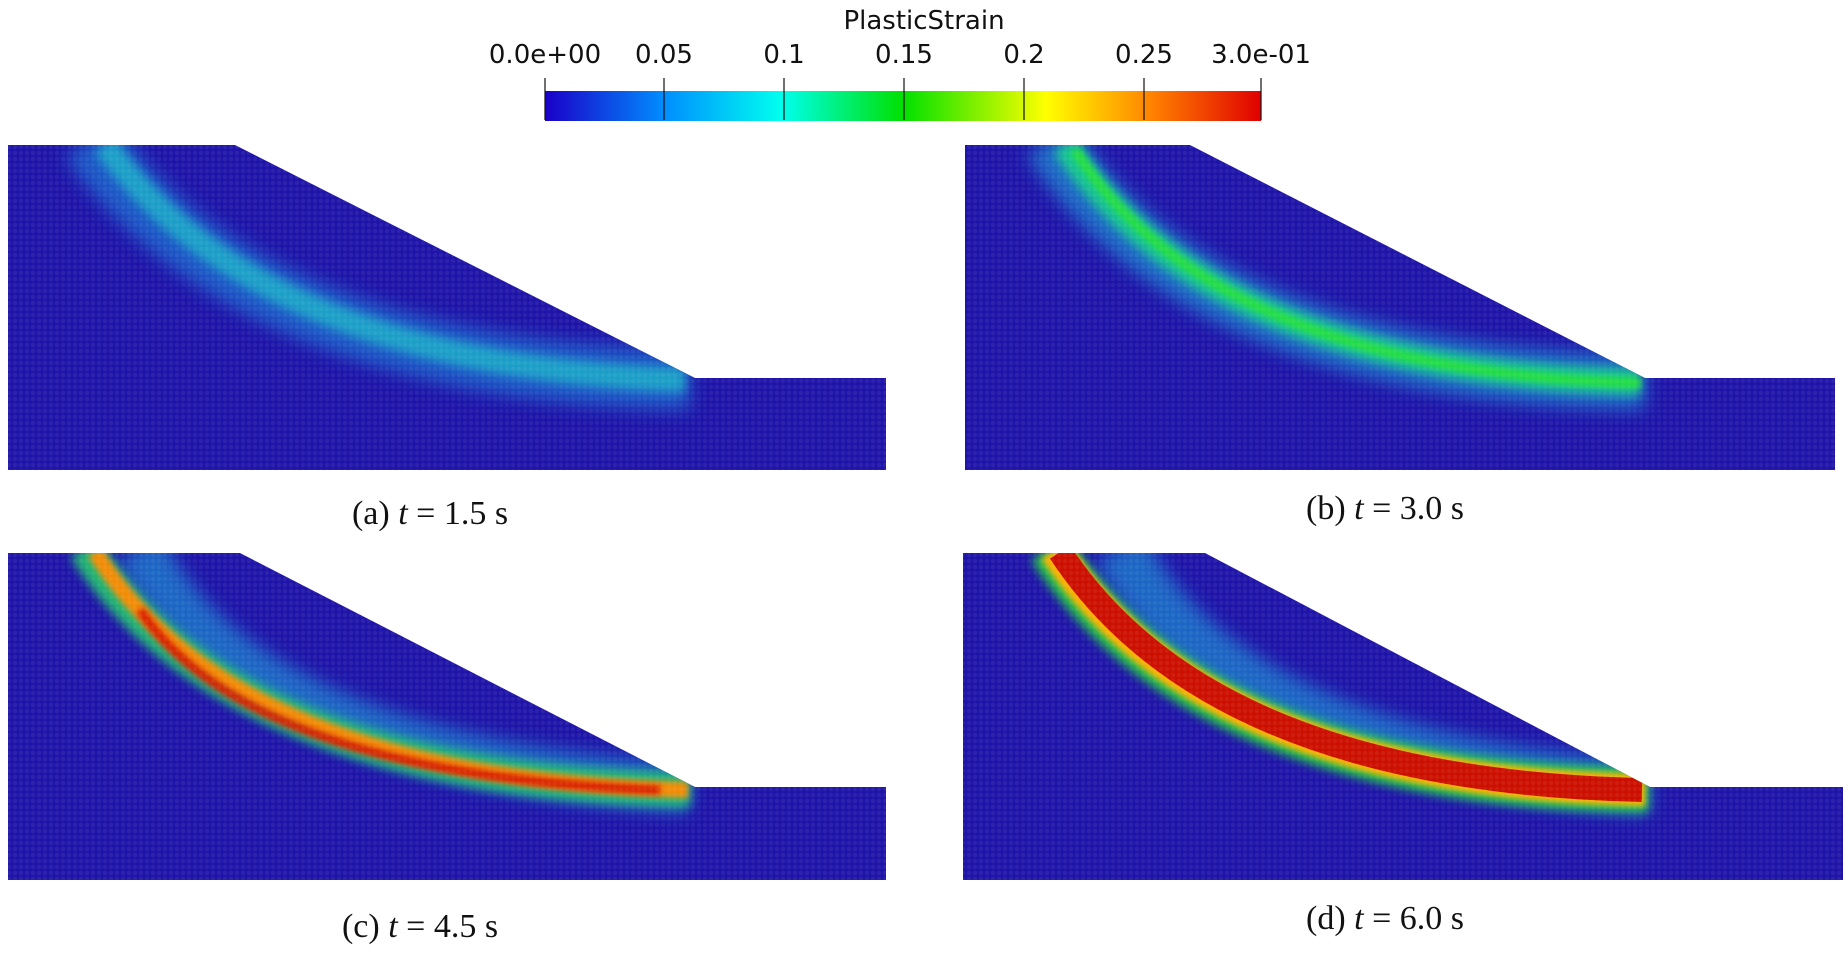 The height and width of the screenshot is (966, 1848). I want to click on colorbar, so click(903, 106).